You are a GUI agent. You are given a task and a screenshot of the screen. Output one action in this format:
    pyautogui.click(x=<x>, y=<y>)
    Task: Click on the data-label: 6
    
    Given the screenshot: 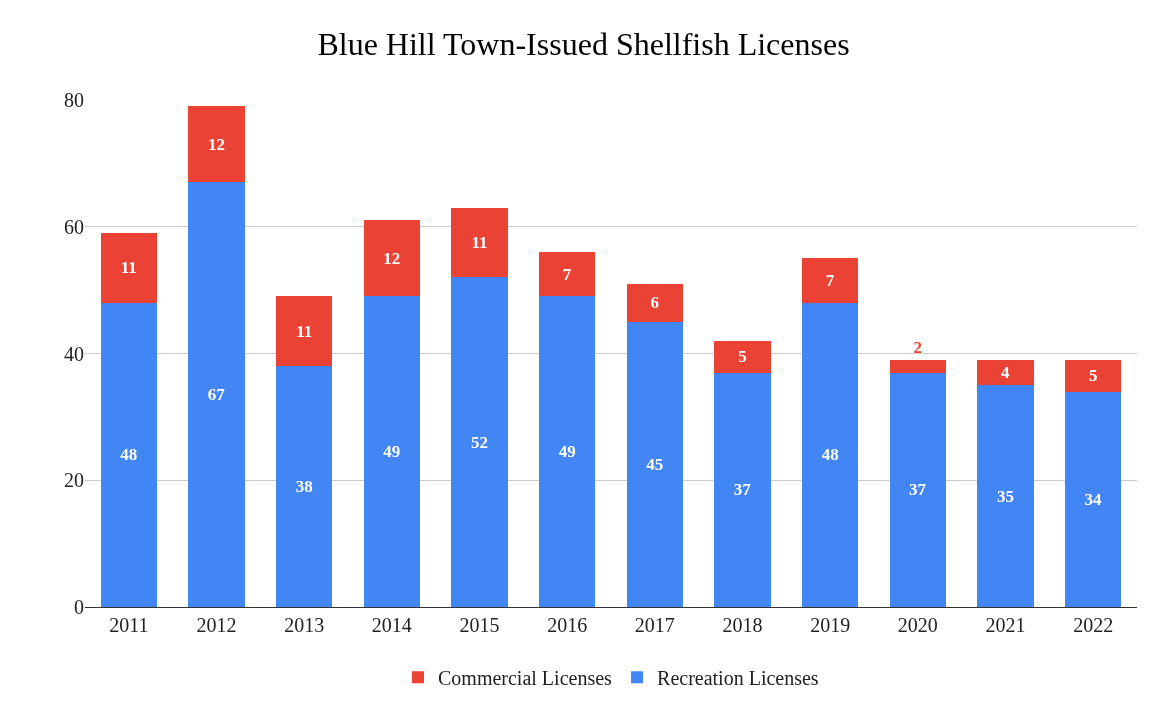 What is the action you would take?
    pyautogui.click(x=655, y=303)
    